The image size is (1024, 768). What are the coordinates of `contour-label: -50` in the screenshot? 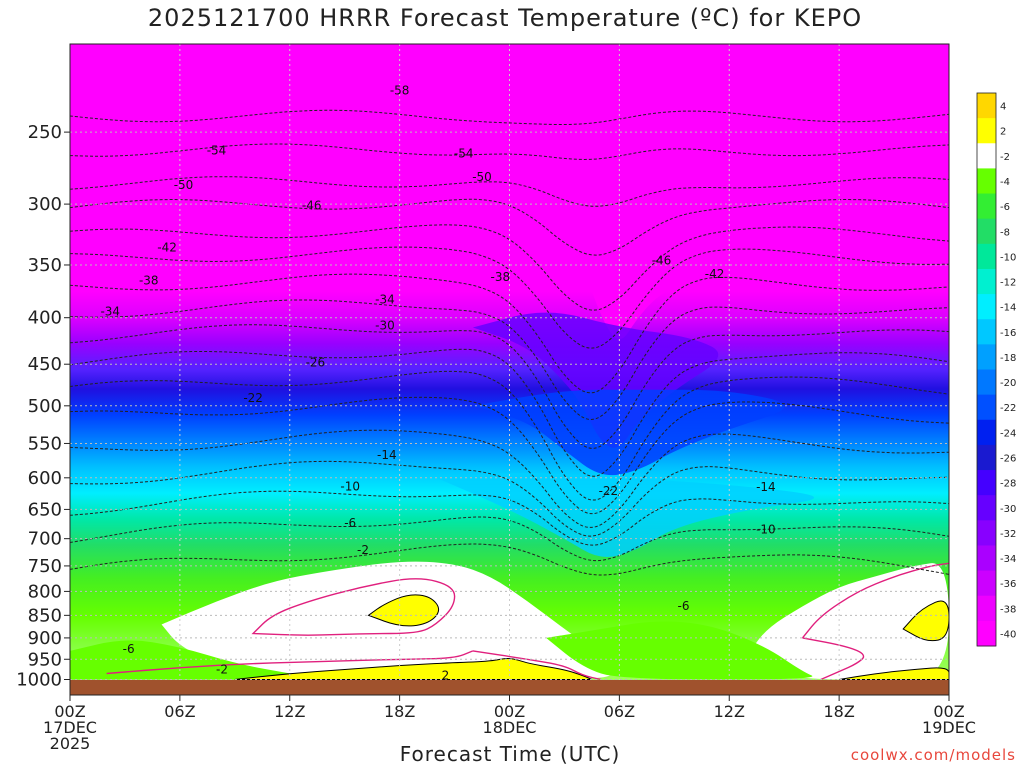 It's located at (482, 177).